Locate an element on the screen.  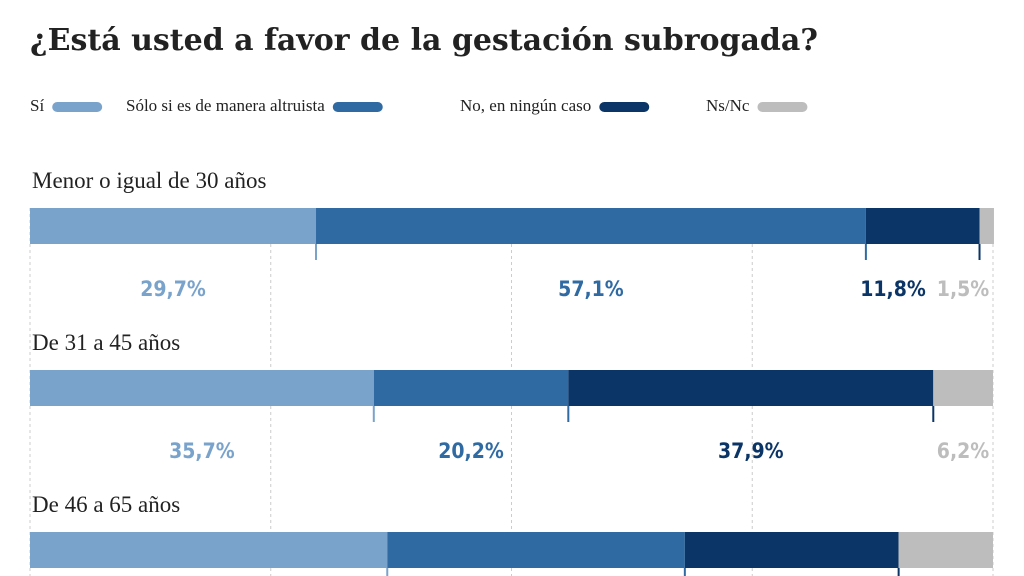
value-label: 20,2% is located at coordinates (471, 451).